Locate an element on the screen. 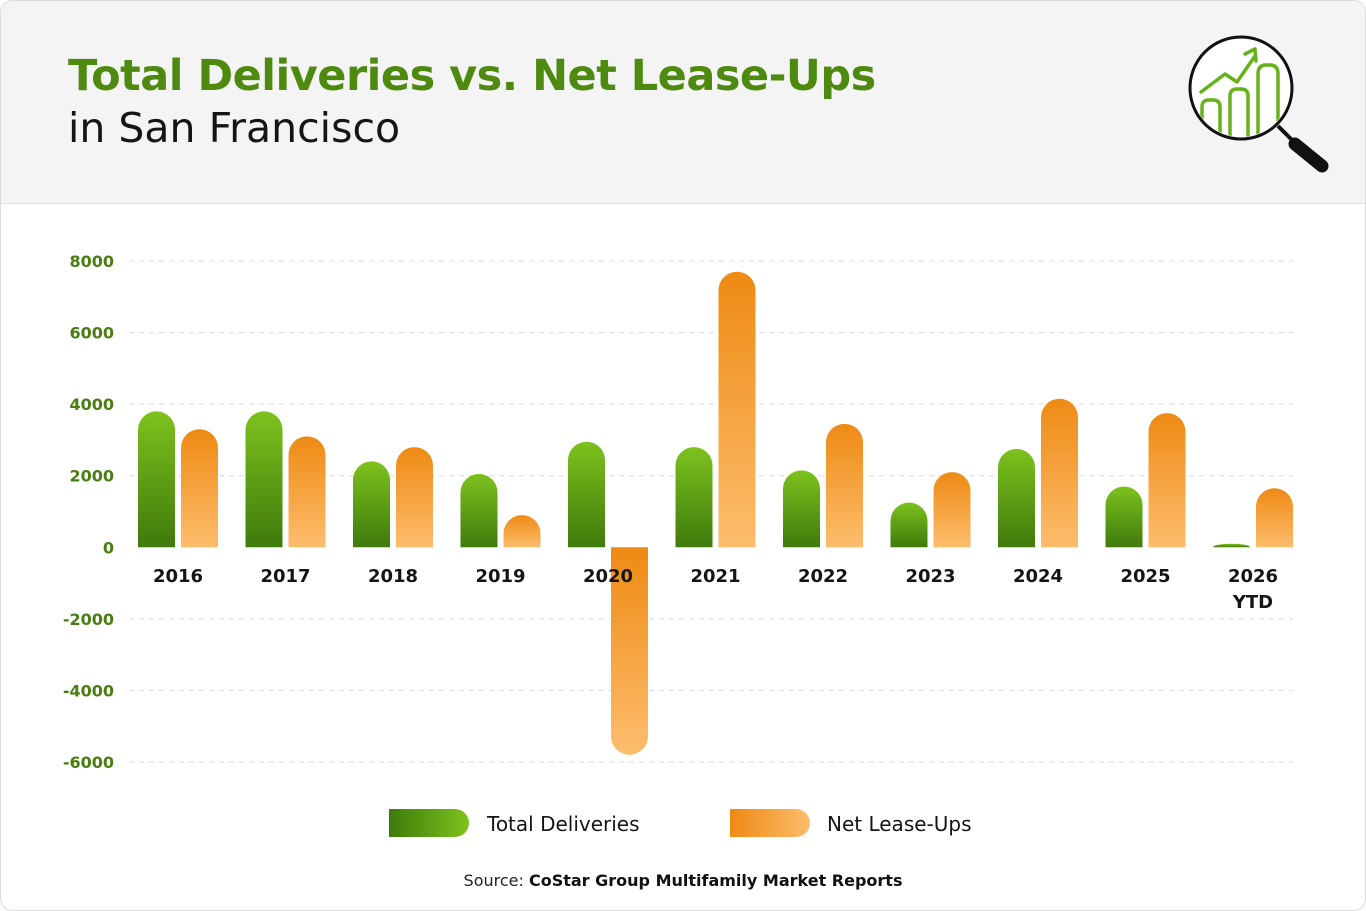 The height and width of the screenshot is (911, 1366). x-tick-label: 2016 is located at coordinates (178, 576).